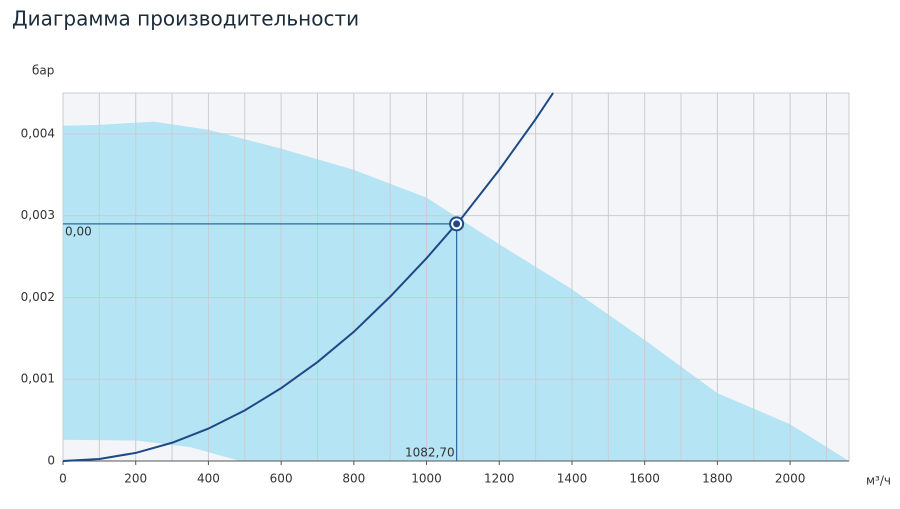 Image resolution: width=900 pixels, height=509 pixels. What do you see at coordinates (208, 479) in the screenshot?
I see `x-tick-label: 400` at bounding box center [208, 479].